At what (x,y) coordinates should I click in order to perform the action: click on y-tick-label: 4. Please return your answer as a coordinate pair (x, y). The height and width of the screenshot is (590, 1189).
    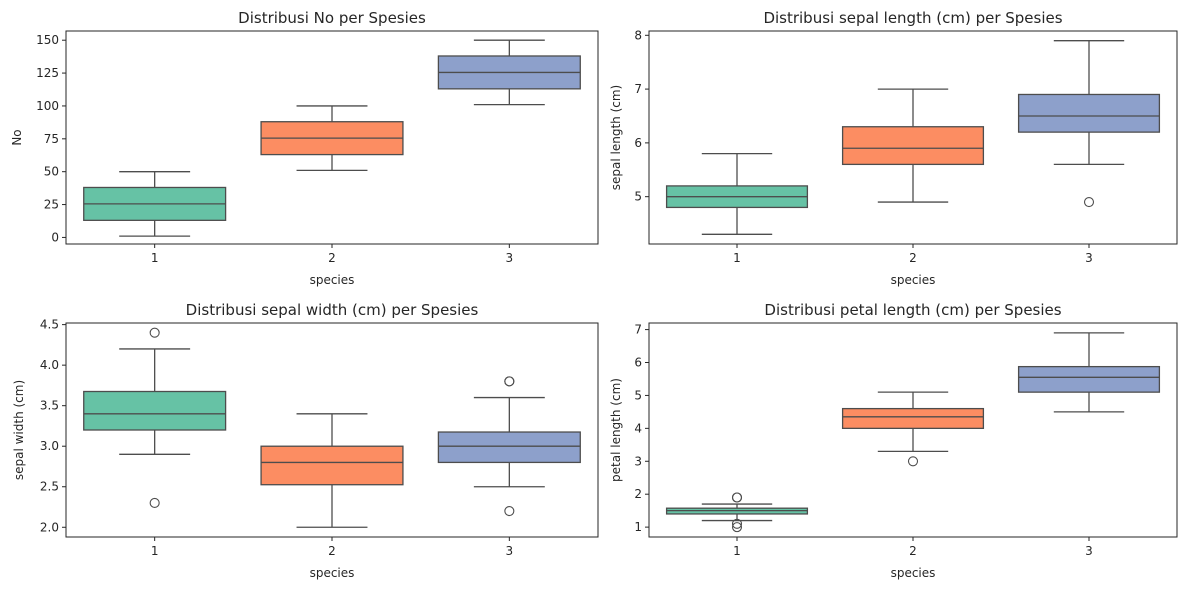
    Looking at the image, I should click on (638, 428).